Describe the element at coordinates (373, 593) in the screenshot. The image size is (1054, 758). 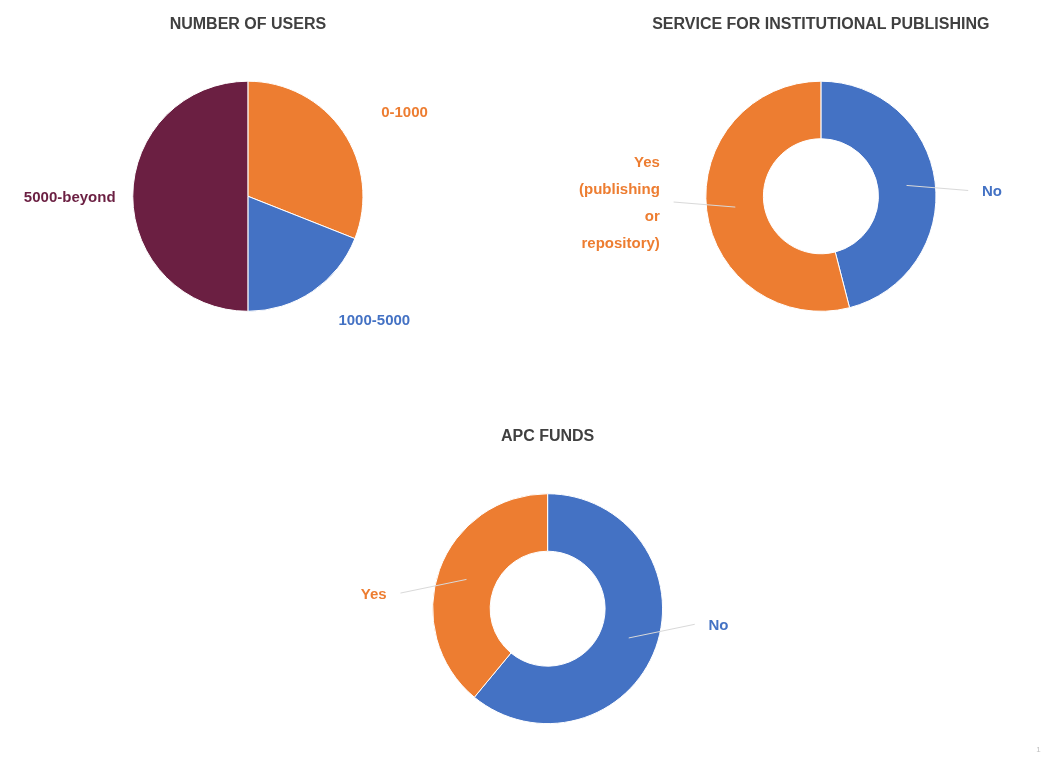
I see `slice-label: Yes` at that location.